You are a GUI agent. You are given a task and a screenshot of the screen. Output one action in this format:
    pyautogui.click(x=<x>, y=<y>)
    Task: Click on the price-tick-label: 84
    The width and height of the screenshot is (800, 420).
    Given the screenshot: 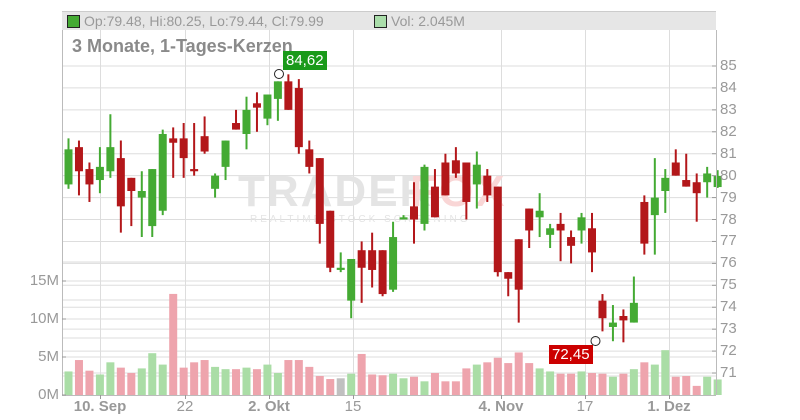 What is the action you would take?
    pyautogui.click(x=728, y=87)
    